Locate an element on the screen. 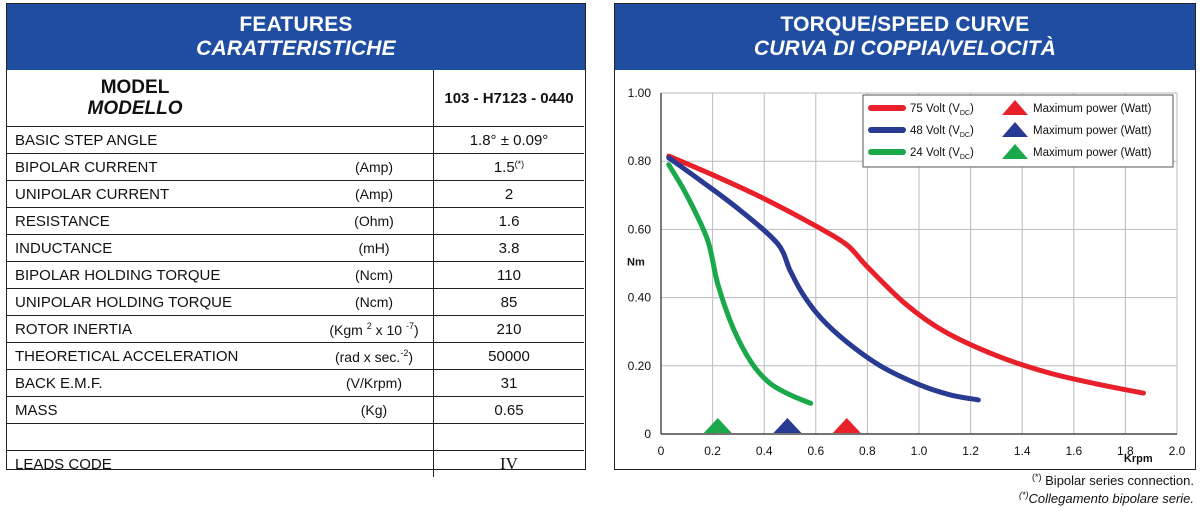 The height and width of the screenshot is (512, 1200). row-value: 110 is located at coordinates (508, 275).